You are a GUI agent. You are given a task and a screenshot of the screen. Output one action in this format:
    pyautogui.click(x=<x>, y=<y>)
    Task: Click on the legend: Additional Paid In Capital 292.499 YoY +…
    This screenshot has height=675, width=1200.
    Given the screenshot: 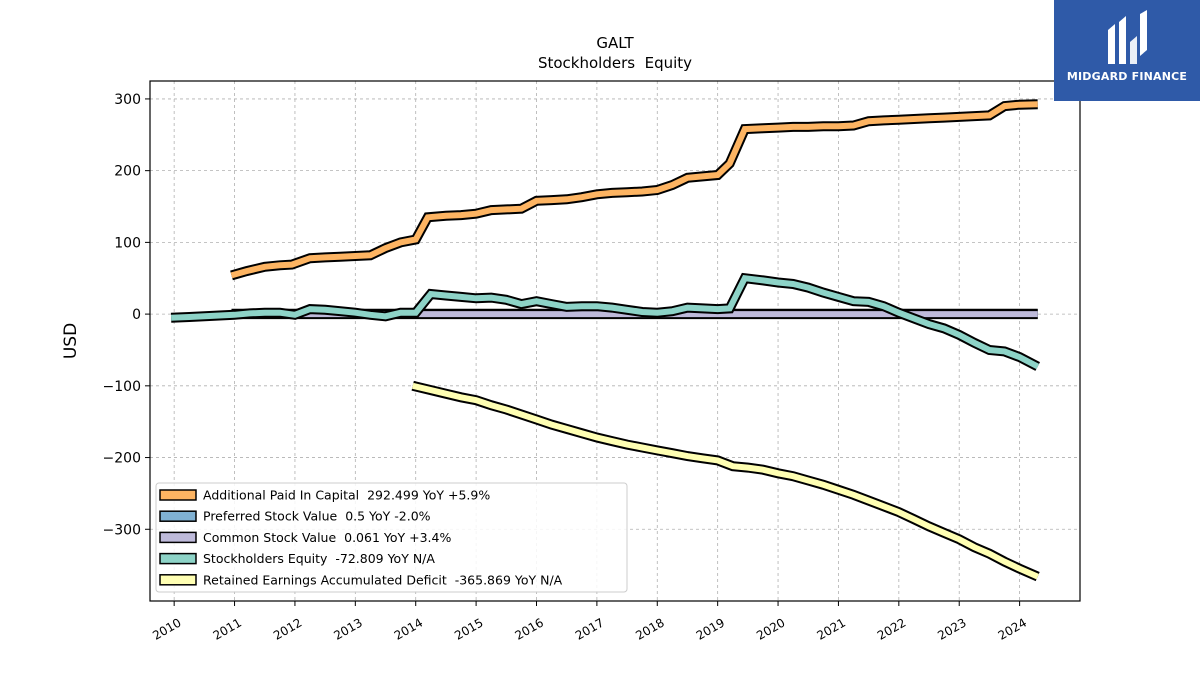 What is the action you would take?
    pyautogui.click(x=391, y=537)
    